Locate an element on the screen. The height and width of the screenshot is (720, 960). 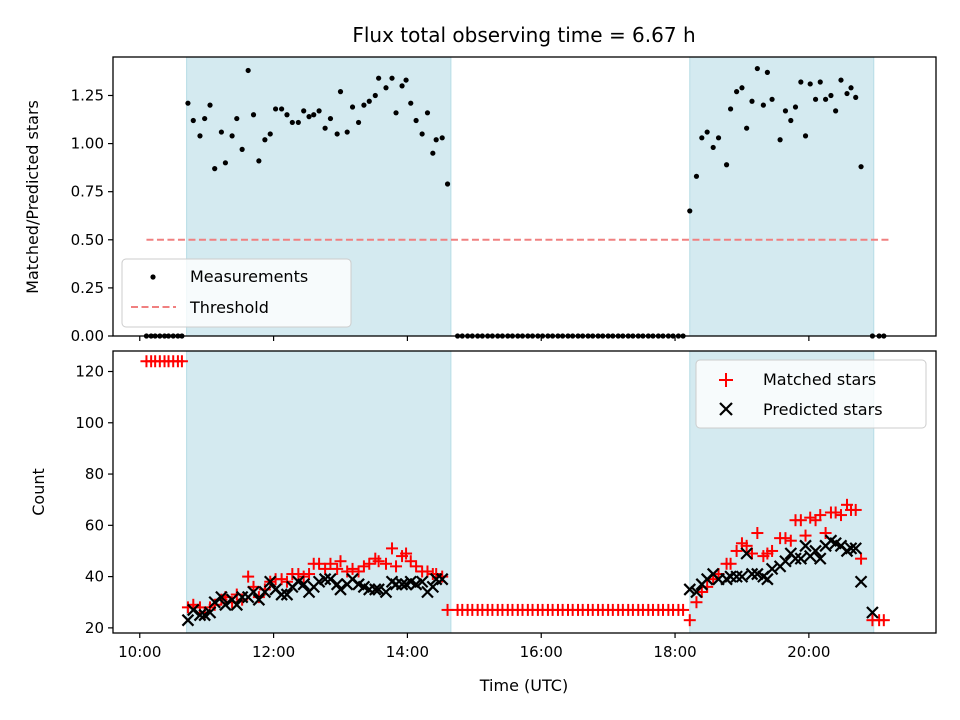
legend-measurements-label: Measurements is located at coordinates (249, 276).